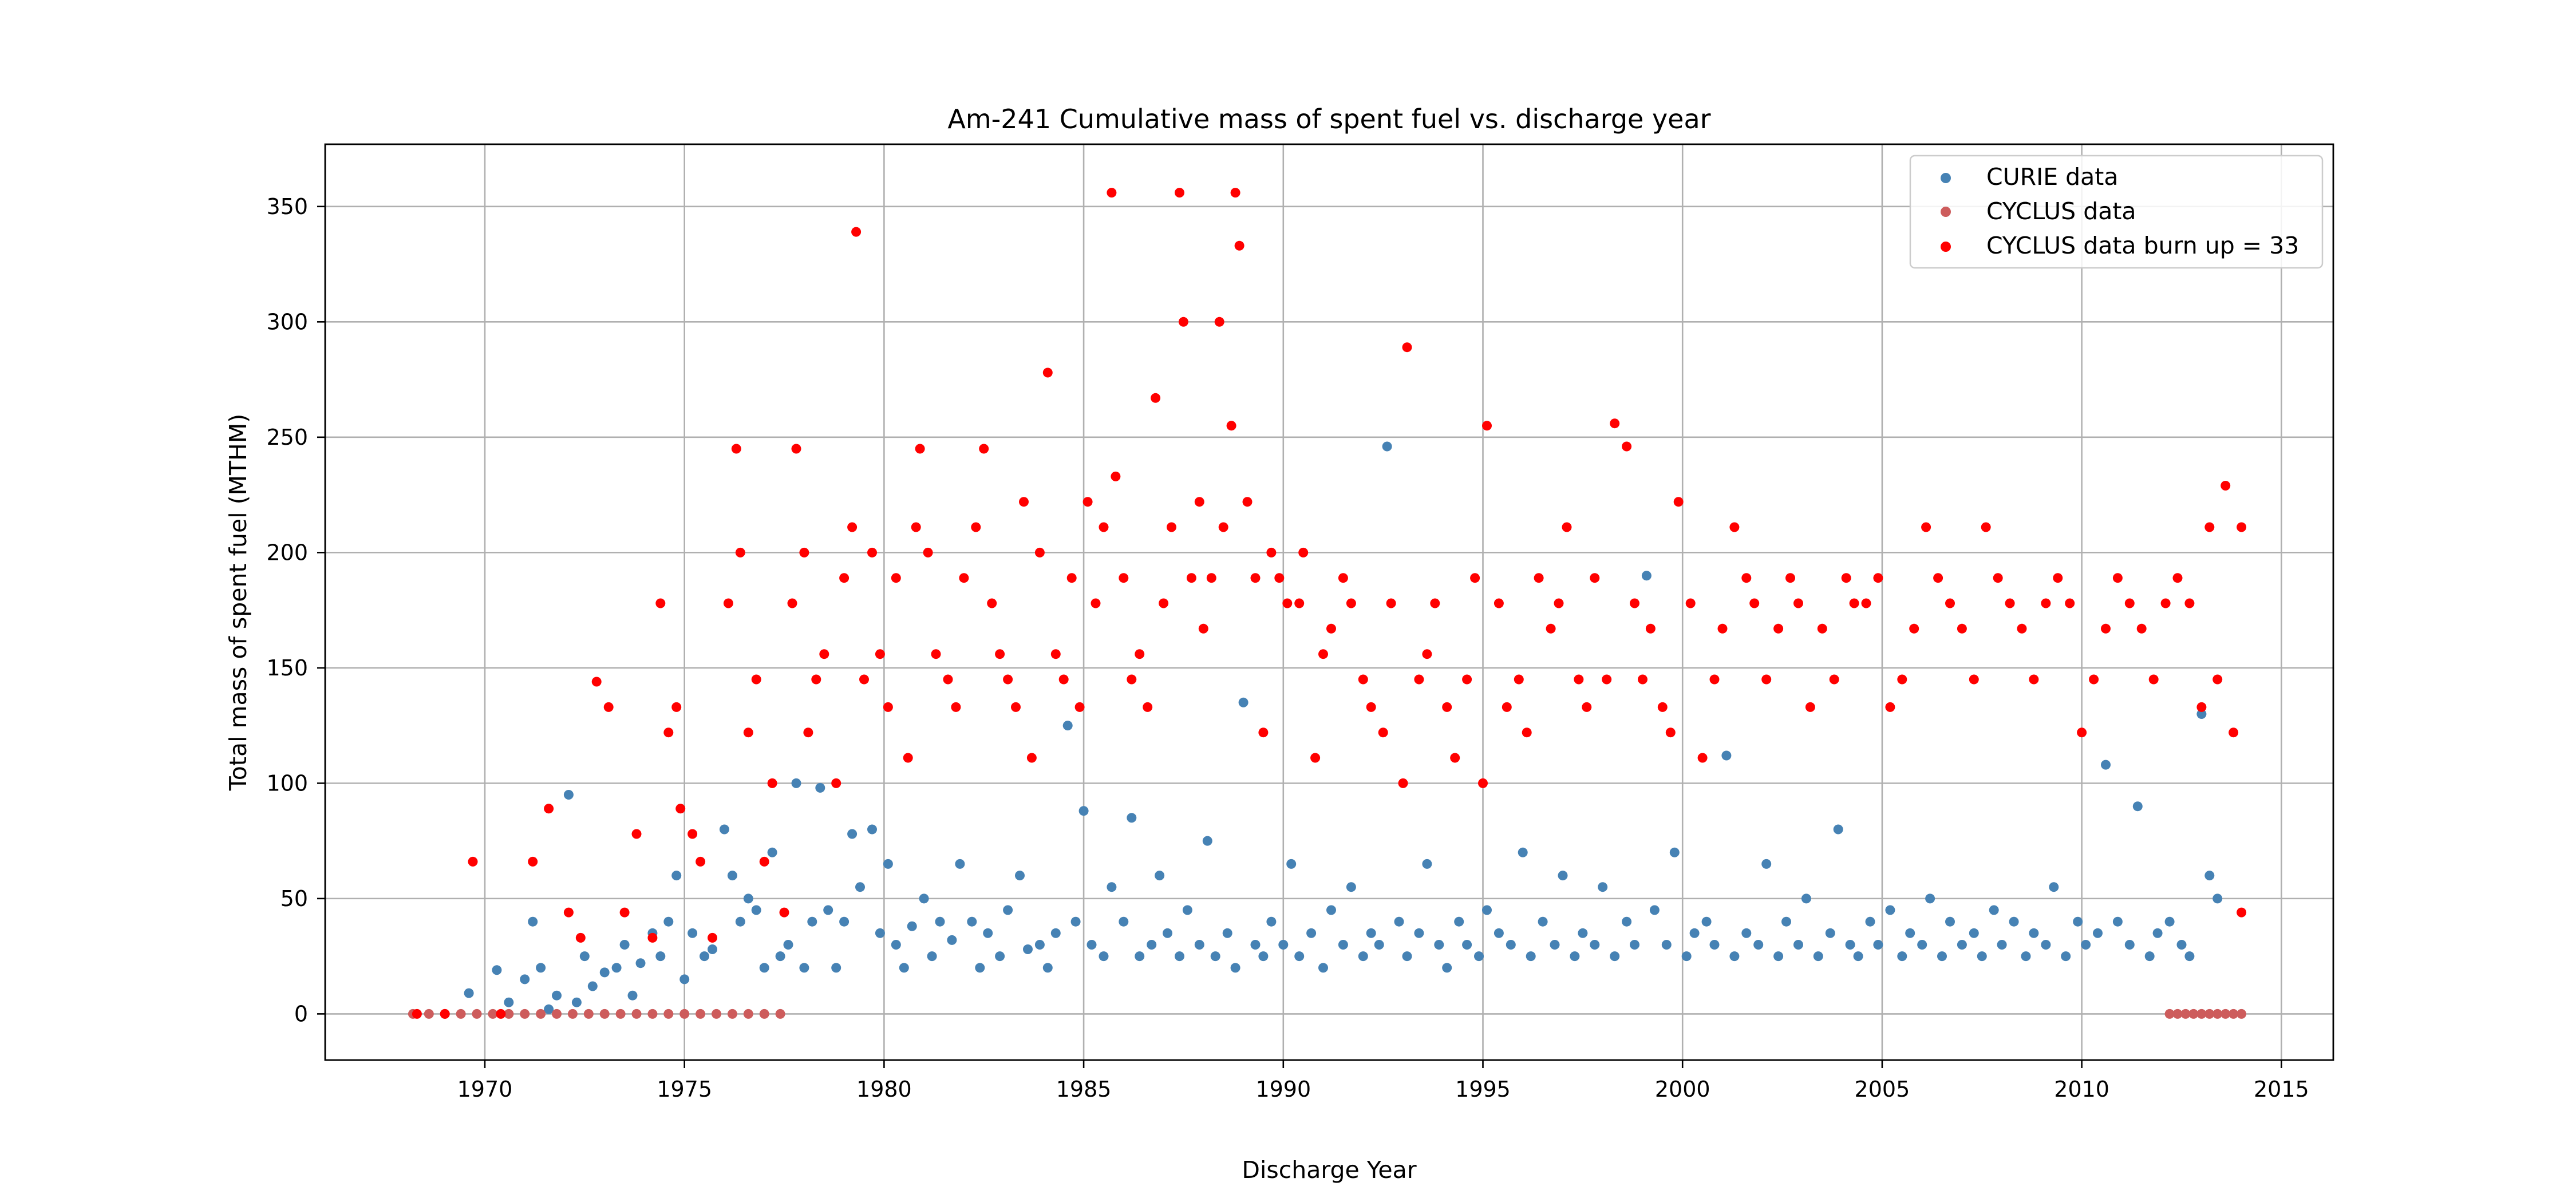 Image resolution: width=2576 pixels, height=1202 pixels. What do you see at coordinates (294, 899) in the screenshot?
I see `y-tick-label: 50` at bounding box center [294, 899].